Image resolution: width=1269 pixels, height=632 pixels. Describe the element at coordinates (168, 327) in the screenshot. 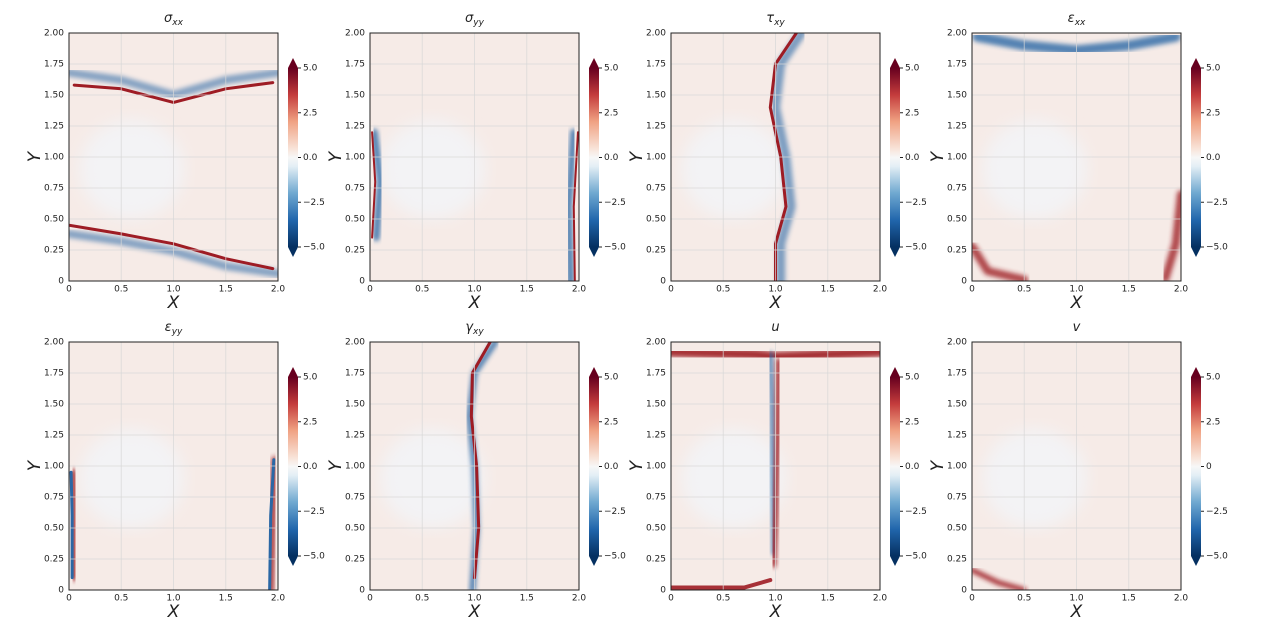

I see `title-symbol: ε` at that location.